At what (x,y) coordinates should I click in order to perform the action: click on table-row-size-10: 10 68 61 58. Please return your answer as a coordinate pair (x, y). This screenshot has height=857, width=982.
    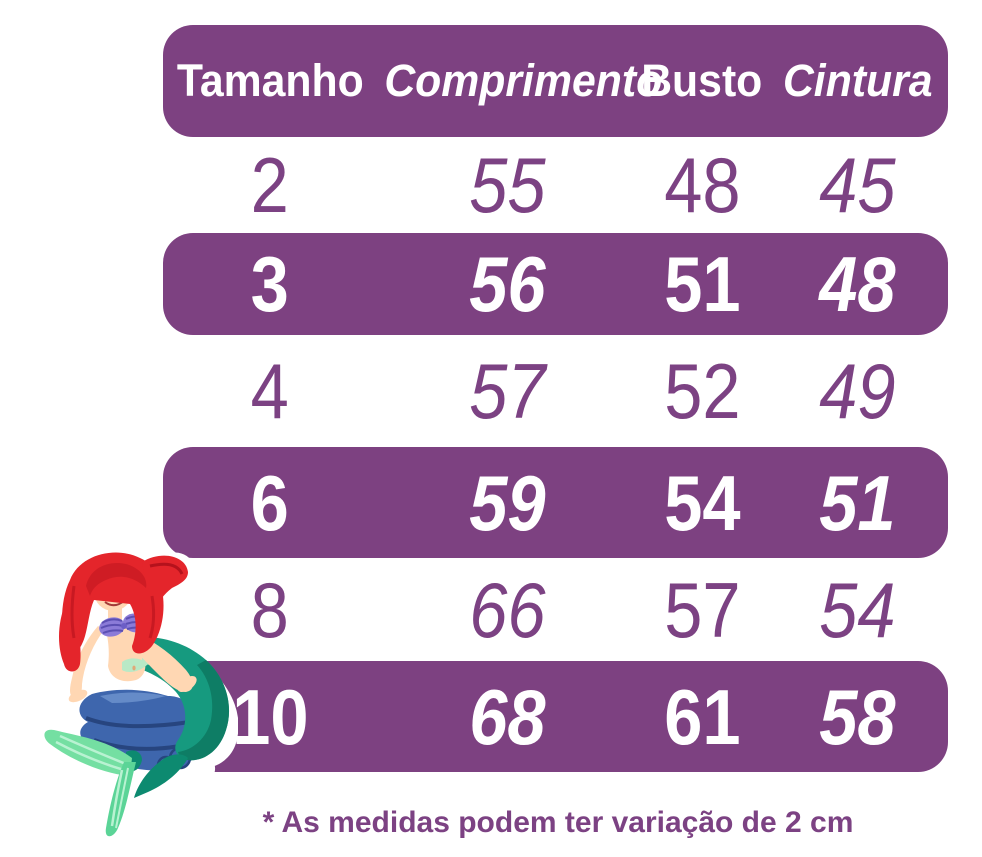
    Looking at the image, I should click on (555, 716).